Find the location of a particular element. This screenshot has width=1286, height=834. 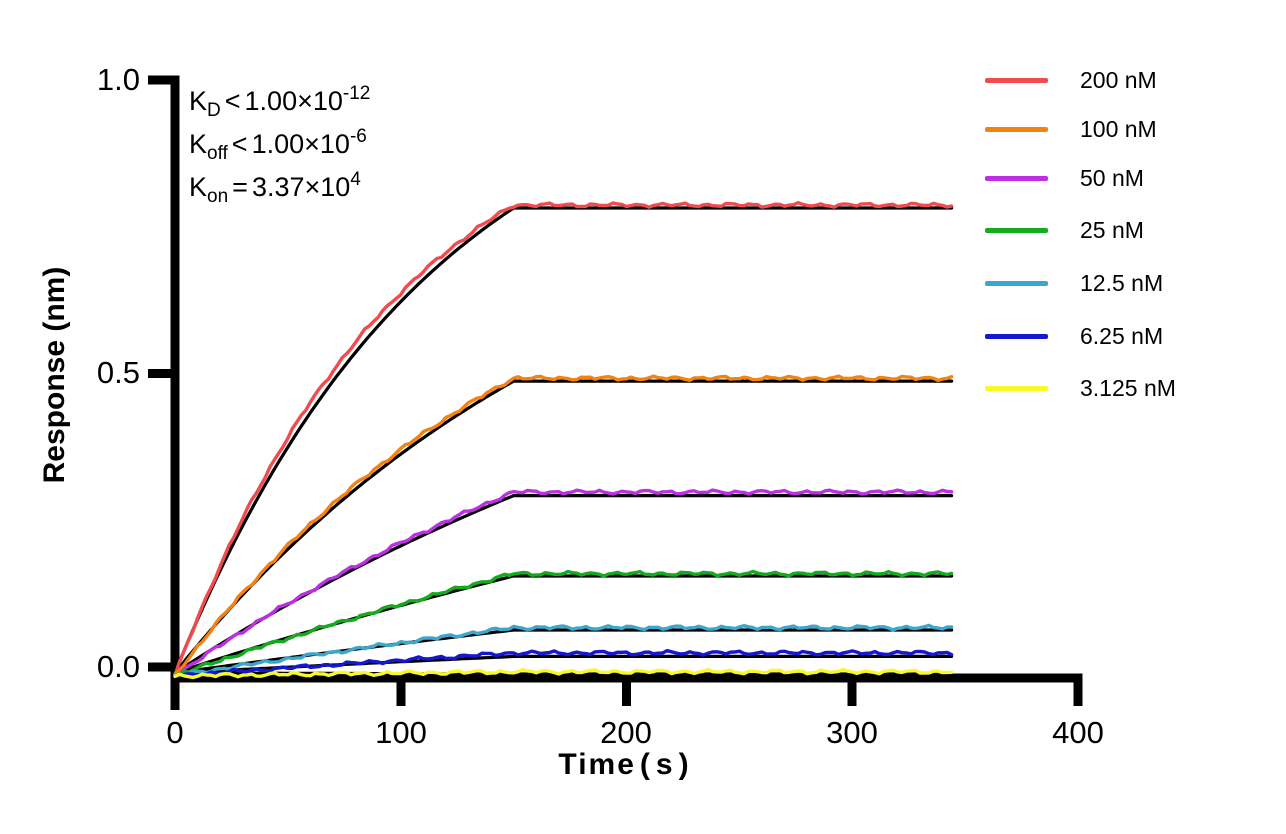

fit-line-3.125nM is located at coordinates (563, 673).